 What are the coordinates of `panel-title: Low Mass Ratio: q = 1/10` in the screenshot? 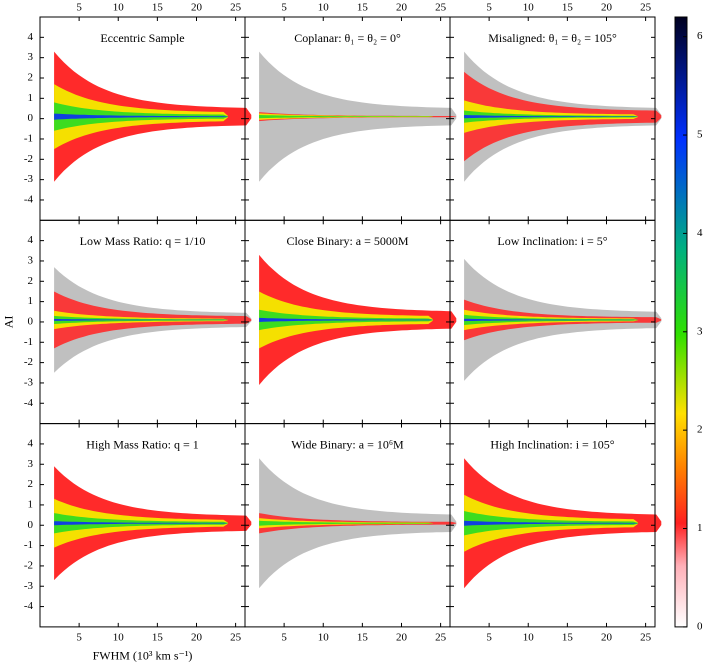 It's located at (143, 241).